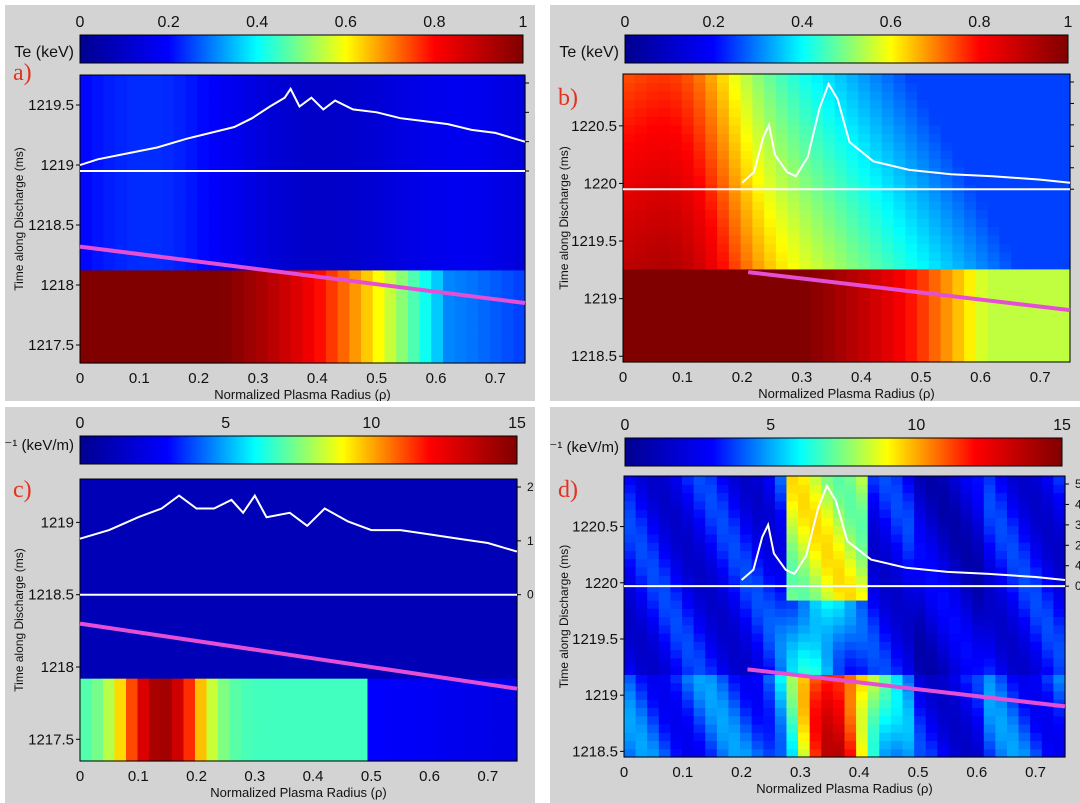 This screenshot has height=803, width=1080. What do you see at coordinates (568, 98) in the screenshot?
I see `panel-tag: b)` at bounding box center [568, 98].